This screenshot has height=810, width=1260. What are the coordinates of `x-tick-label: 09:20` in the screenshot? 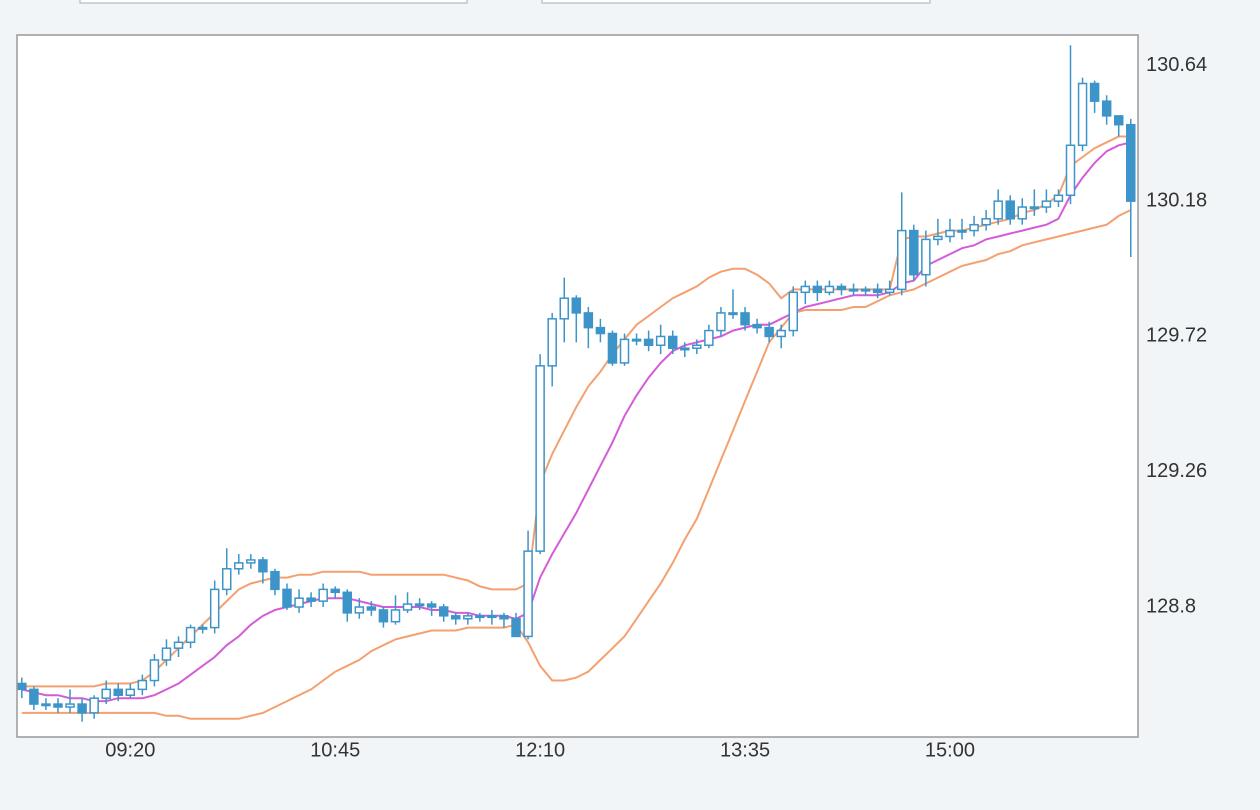 It's located at (130, 750).